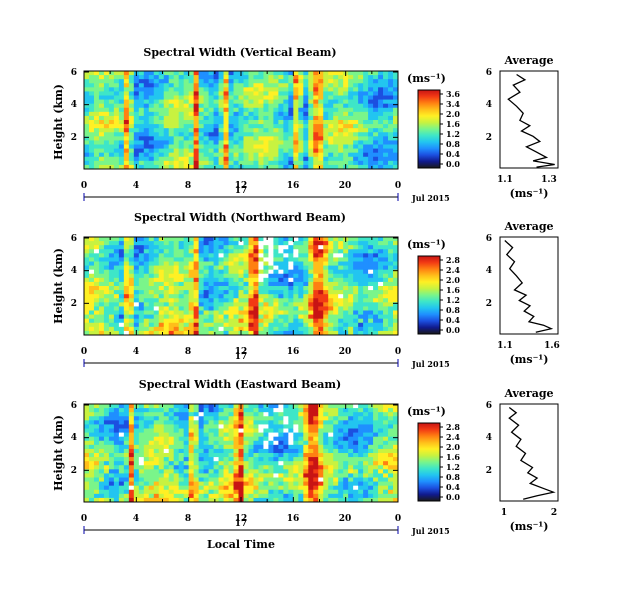  Describe the element at coordinates (528, 393) in the screenshot. I see `avg-title: Average` at that location.